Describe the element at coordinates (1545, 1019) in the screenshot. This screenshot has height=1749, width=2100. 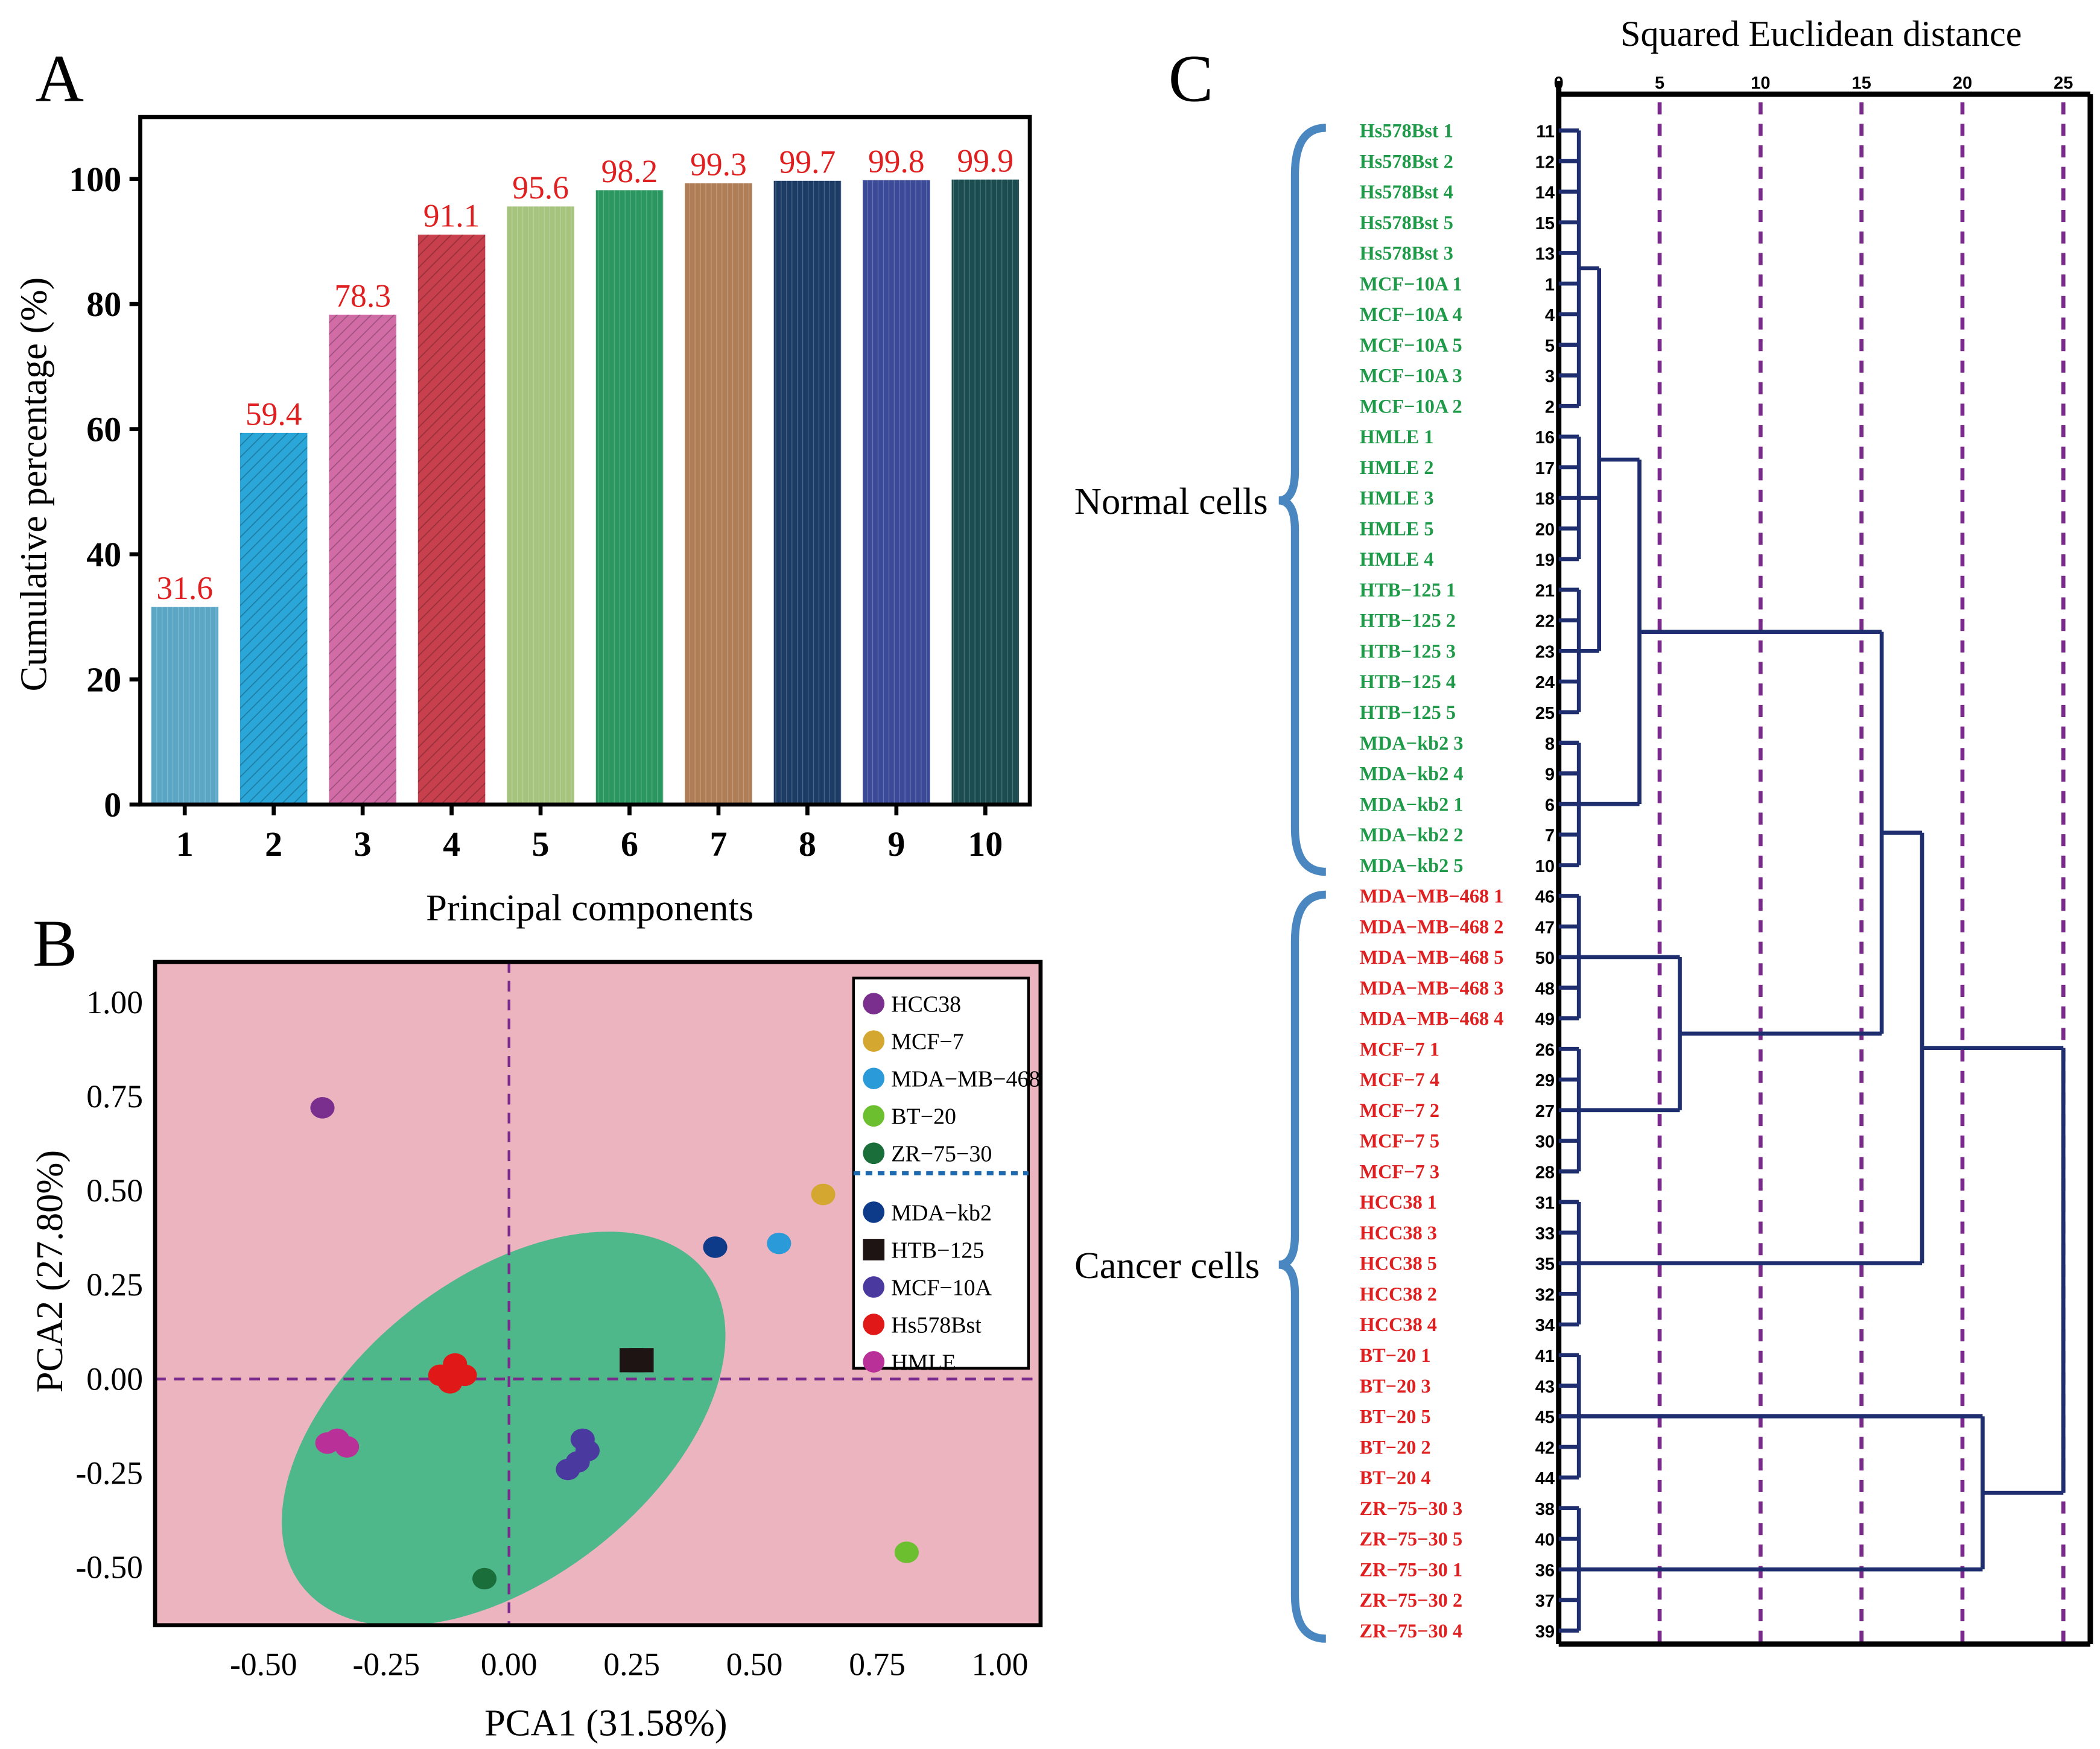
I see `leaf-id: 49` at that location.